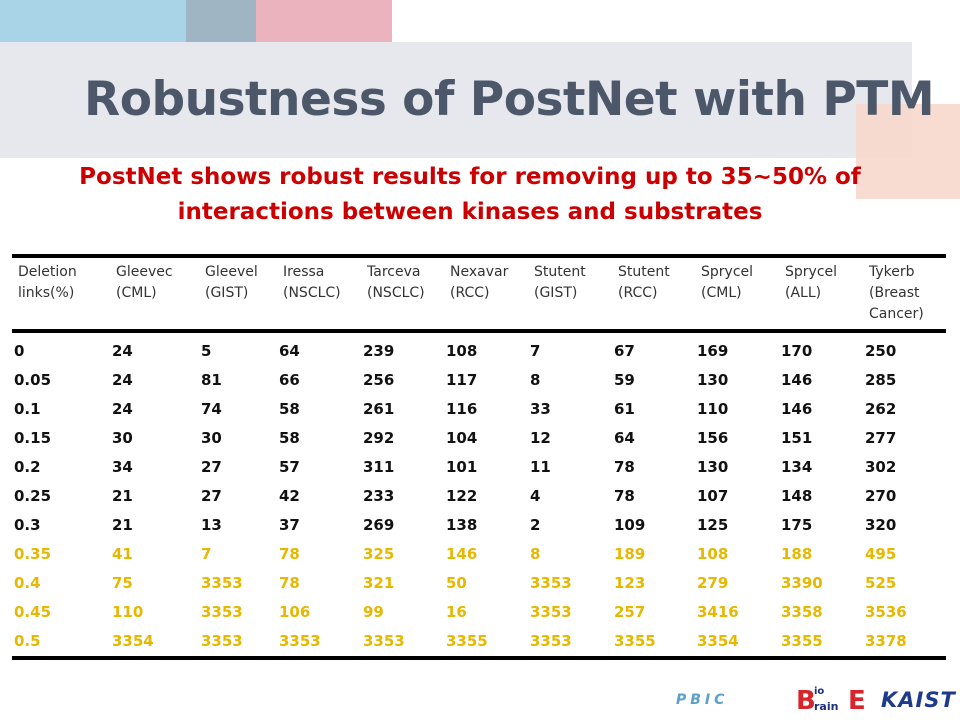  Describe the element at coordinates (737, 293) in the screenshot. I see `column-header: Sprycel (CML)` at that location.